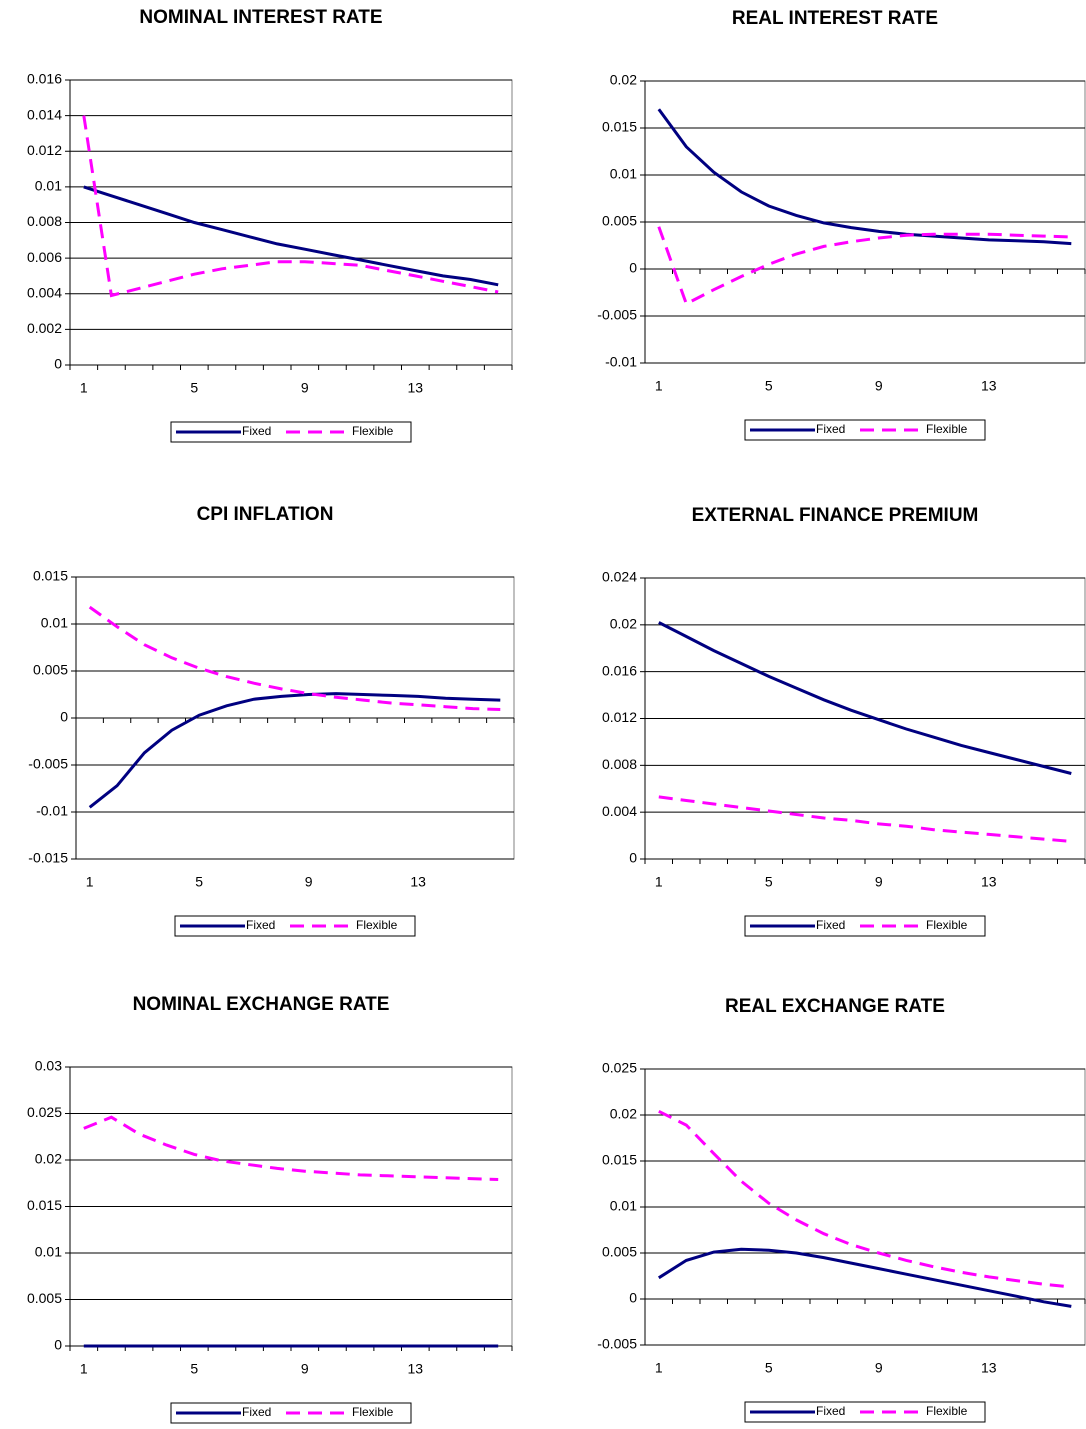  I want to click on chart-title: EXTERNAL FINANCE PREMIUM, so click(835, 515).